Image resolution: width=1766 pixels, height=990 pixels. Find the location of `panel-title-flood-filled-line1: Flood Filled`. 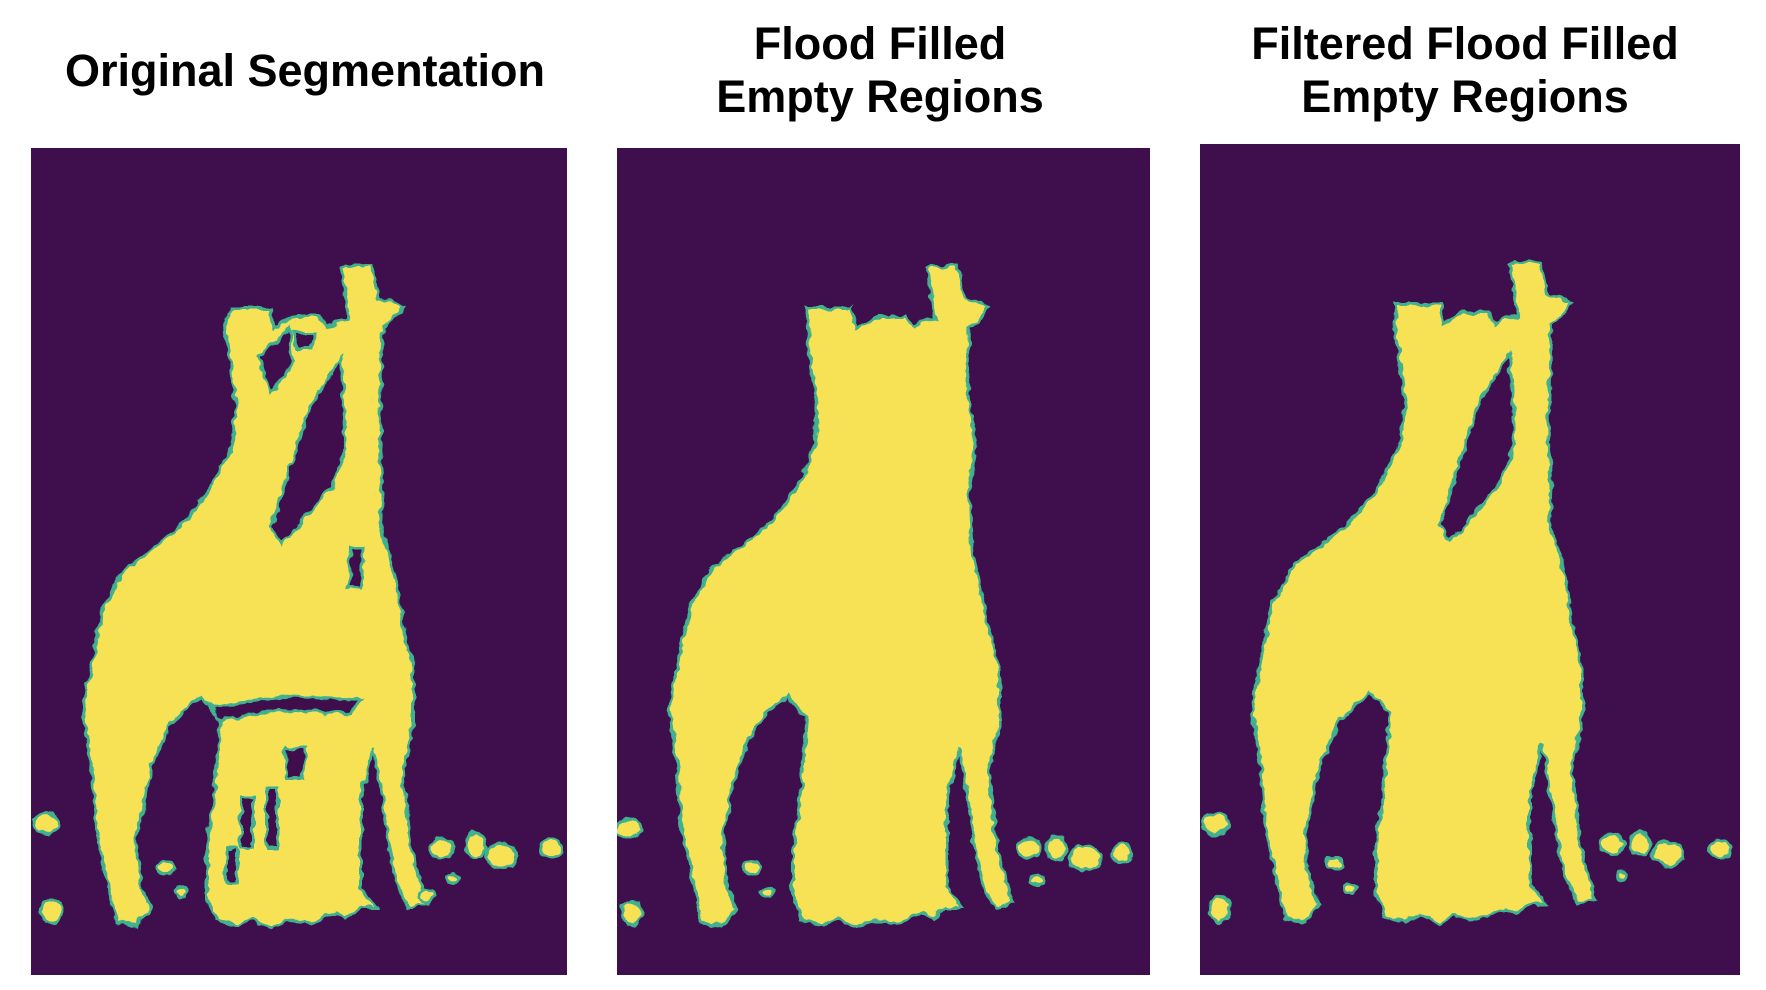

panel-title-flood-filled-line1: Flood Filled is located at coordinates (880, 43).